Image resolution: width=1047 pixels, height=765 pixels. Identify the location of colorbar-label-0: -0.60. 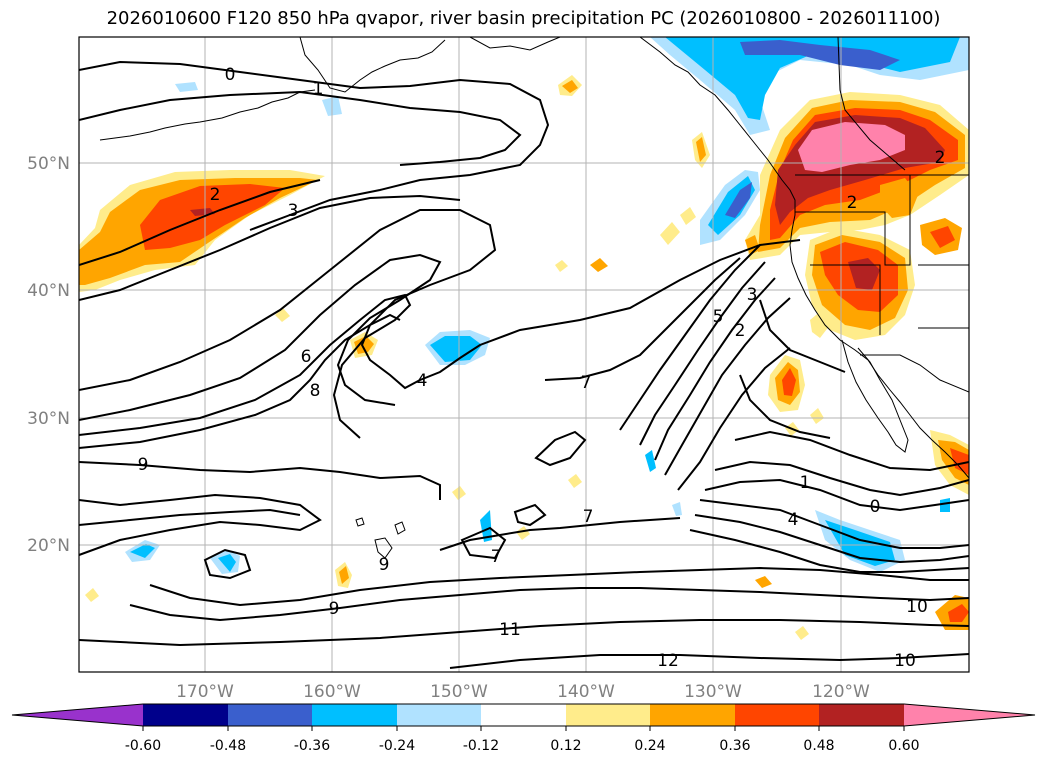
(143, 746).